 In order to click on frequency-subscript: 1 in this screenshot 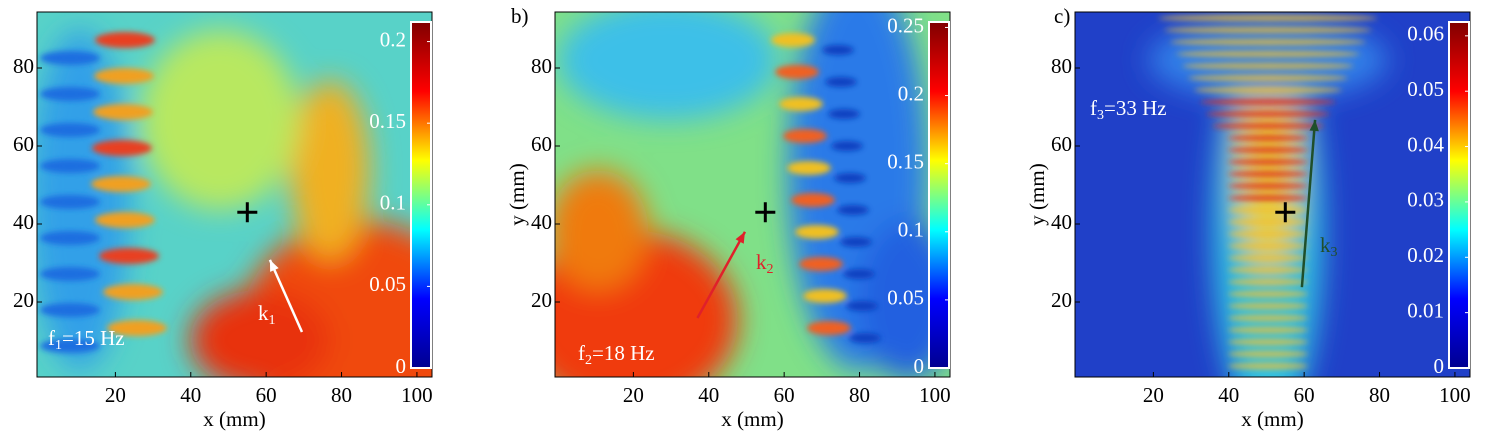, I will do `click(58, 345)`.